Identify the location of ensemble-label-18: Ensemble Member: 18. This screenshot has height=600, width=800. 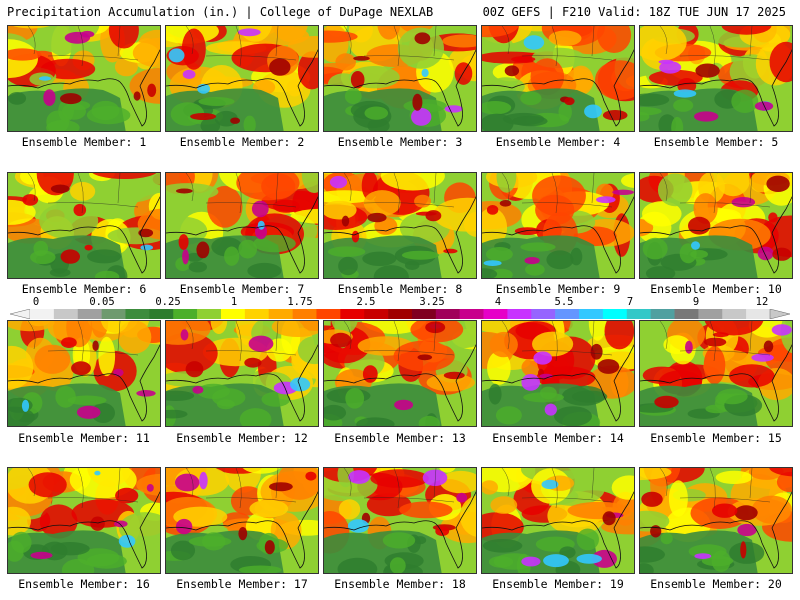
(400, 584).